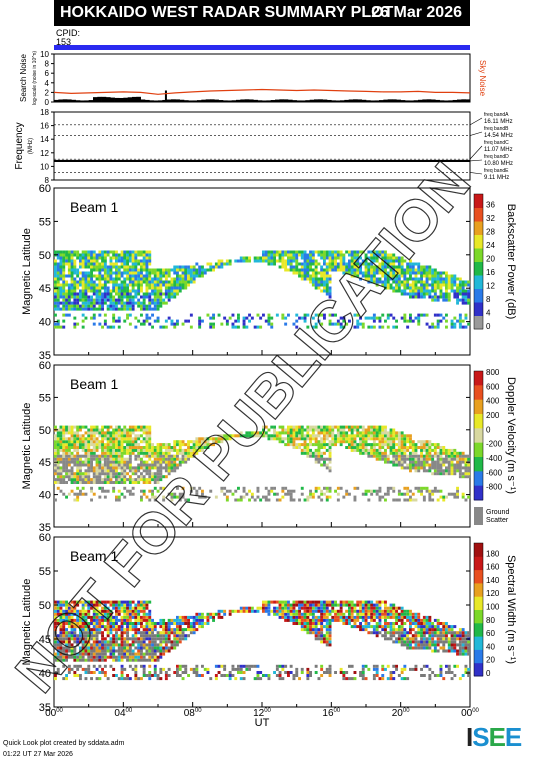 This screenshot has width=536, height=761. What do you see at coordinates (47, 64) in the screenshot?
I see `noise-ytick-label: 8` at bounding box center [47, 64].